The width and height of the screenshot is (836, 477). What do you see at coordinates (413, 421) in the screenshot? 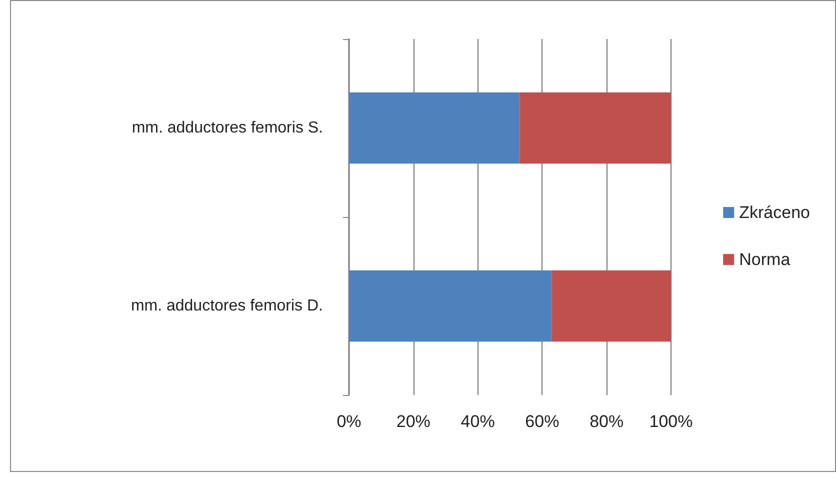
I see `x-tick-label: 20%` at bounding box center [413, 421].